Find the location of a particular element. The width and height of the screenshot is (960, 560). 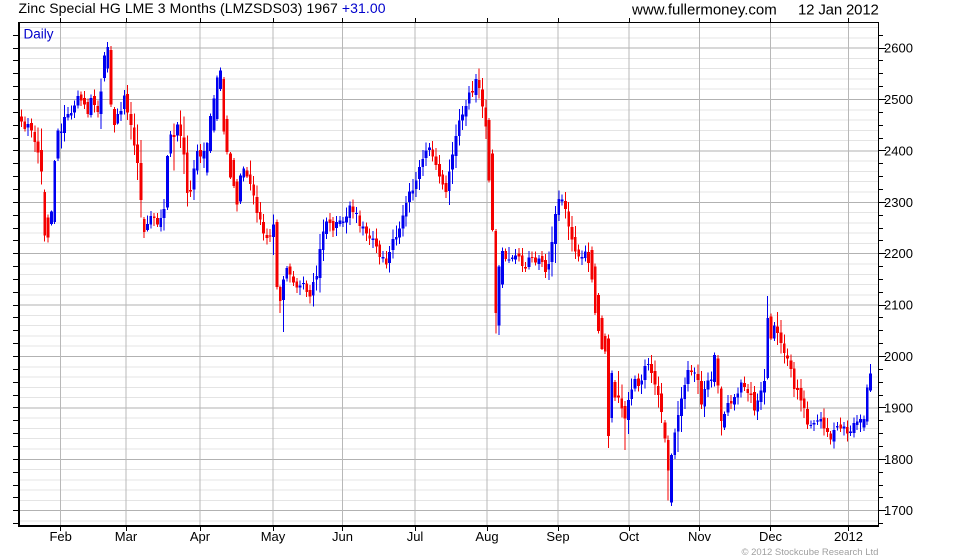

svg-text: 1700 is located at coordinates (898, 510).